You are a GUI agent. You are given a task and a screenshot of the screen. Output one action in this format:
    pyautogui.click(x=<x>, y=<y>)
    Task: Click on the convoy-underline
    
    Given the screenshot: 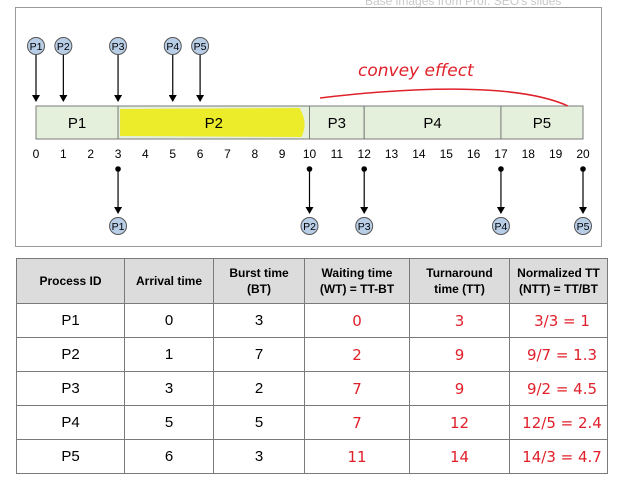 What is the action you would take?
    pyautogui.click(x=444, y=97)
    